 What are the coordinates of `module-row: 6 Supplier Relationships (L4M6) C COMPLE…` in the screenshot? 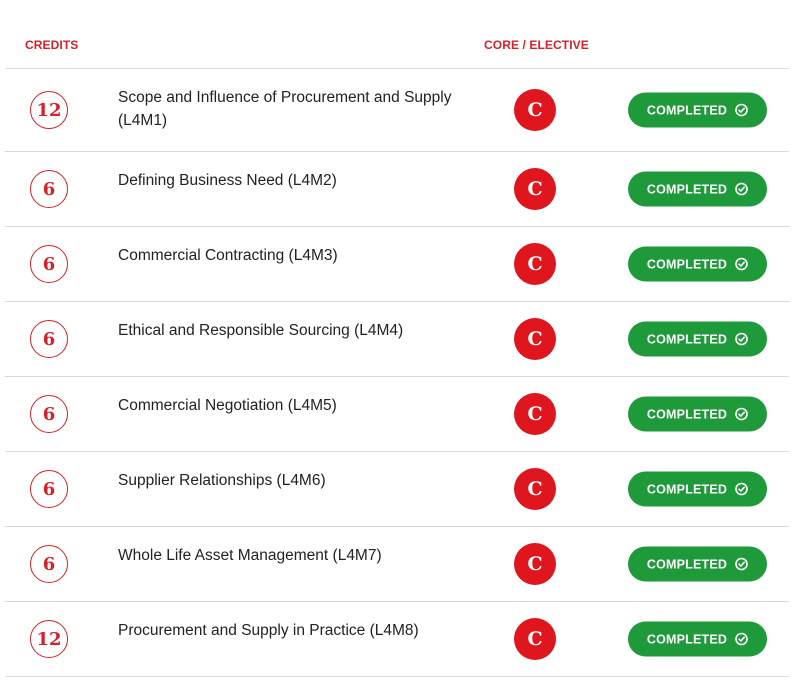 It's located at (397, 489).